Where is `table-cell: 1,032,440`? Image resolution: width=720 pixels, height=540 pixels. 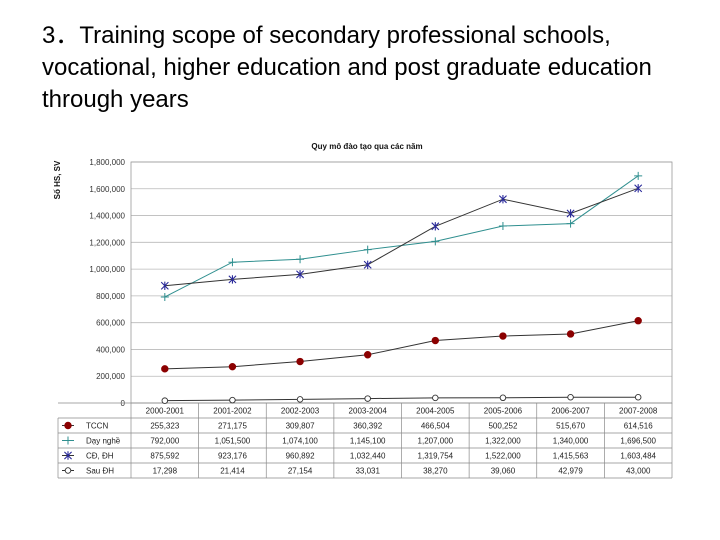 table-cell: 1,032,440 is located at coordinates (368, 456).